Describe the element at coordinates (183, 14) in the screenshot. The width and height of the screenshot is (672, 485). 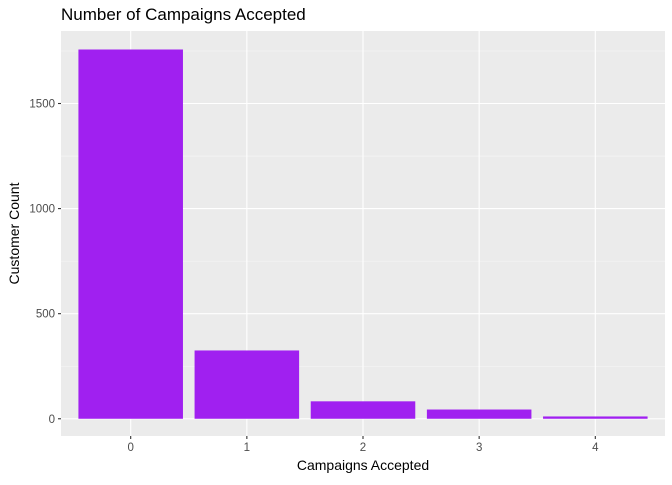
I see `chart-title: Number of Campaigns Accepted` at that location.